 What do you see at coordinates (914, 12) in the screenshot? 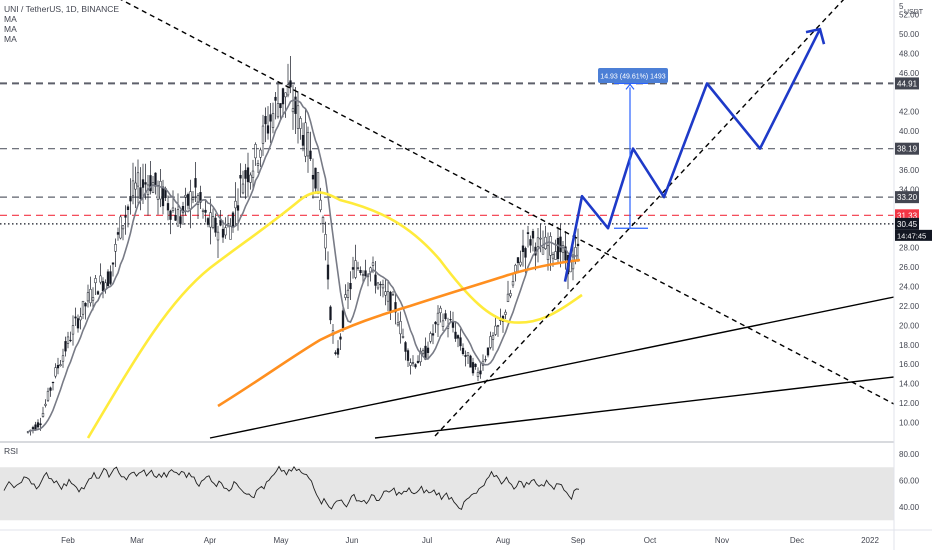
I see `currency-label: USDT` at bounding box center [914, 12].